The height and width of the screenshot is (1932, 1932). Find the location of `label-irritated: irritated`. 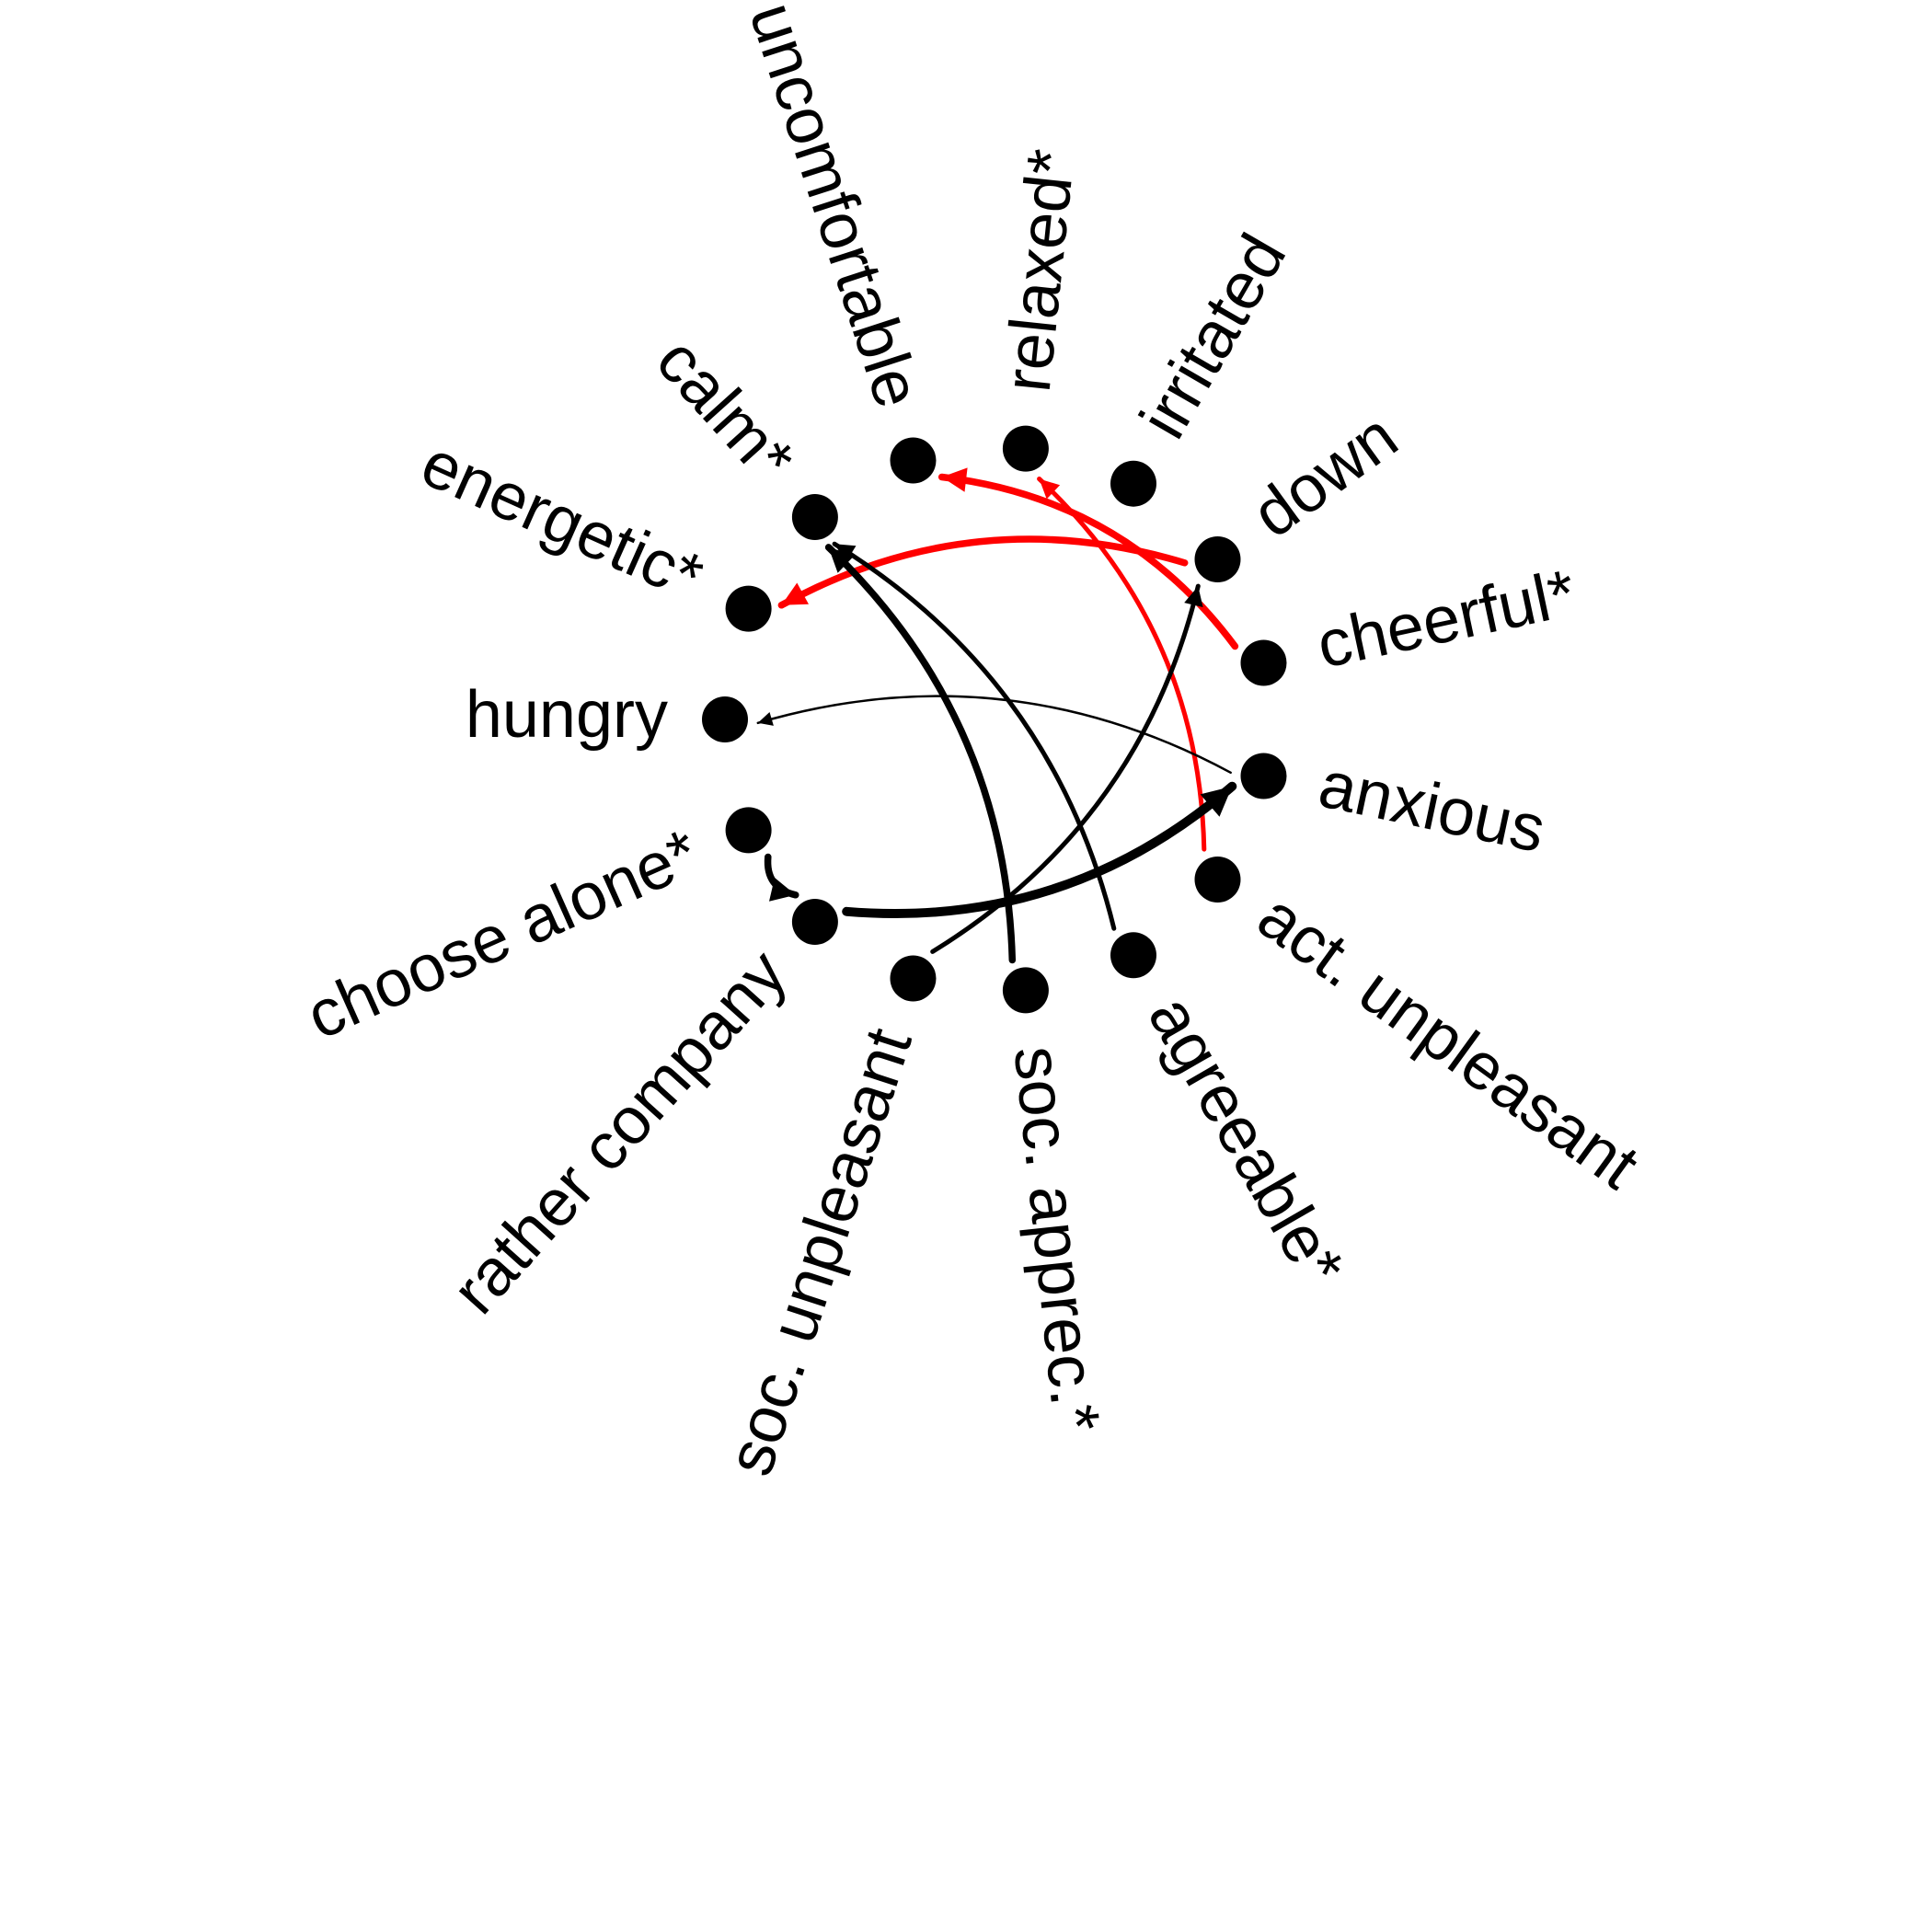

label-irritated: irritated is located at coordinates (1213, 337).